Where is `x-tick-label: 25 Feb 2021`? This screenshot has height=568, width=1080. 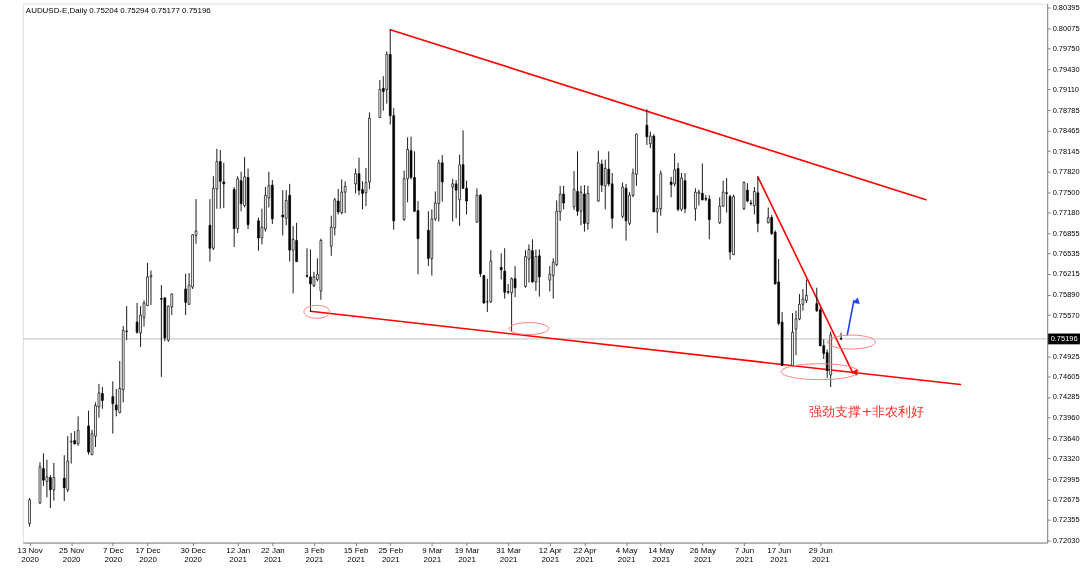
x-tick-label: 25 Feb 2021 is located at coordinates (391, 555).